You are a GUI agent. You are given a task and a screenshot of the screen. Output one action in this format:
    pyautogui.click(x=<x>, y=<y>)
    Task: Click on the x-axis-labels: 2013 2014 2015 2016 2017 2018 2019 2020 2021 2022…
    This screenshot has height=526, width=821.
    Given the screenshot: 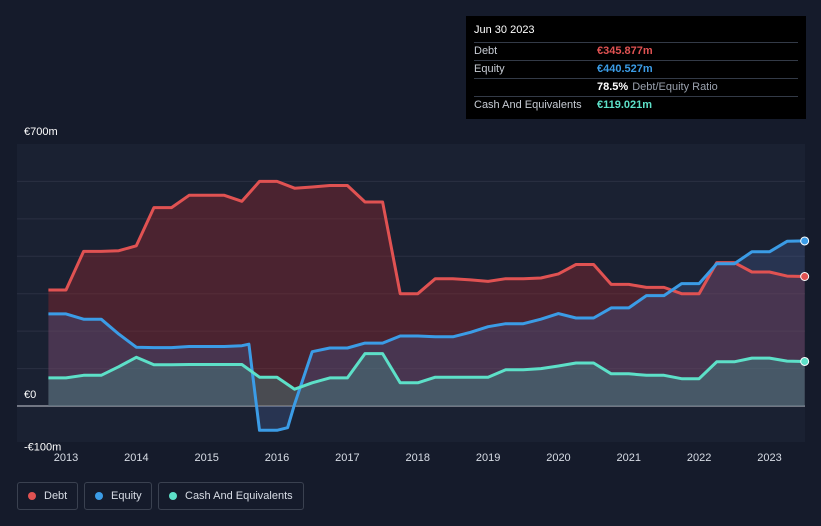 What is the action you would take?
    pyautogui.click(x=418, y=458)
    